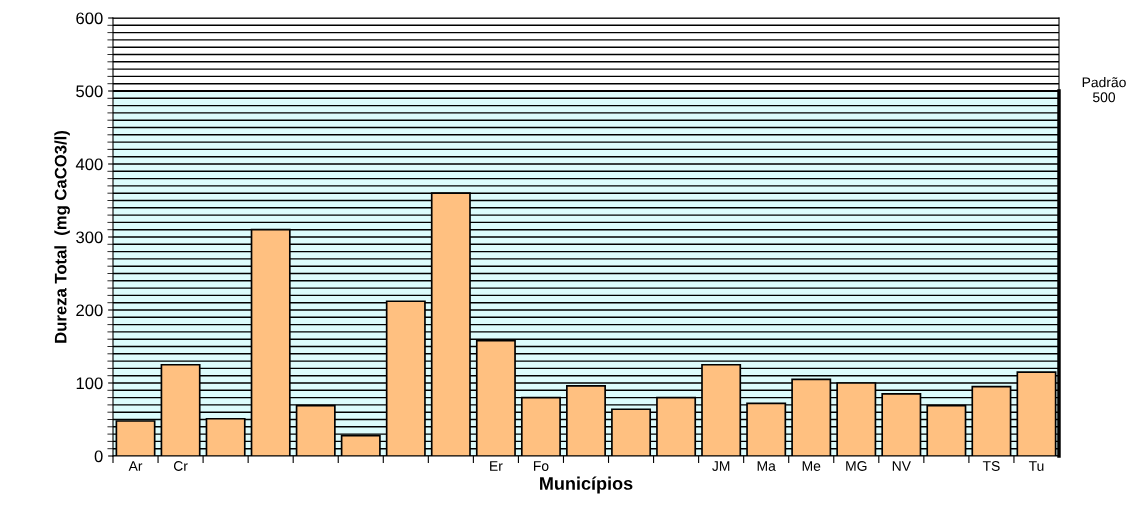 The height and width of the screenshot is (505, 1129). I want to click on y-tick-label: 200, so click(89, 310).